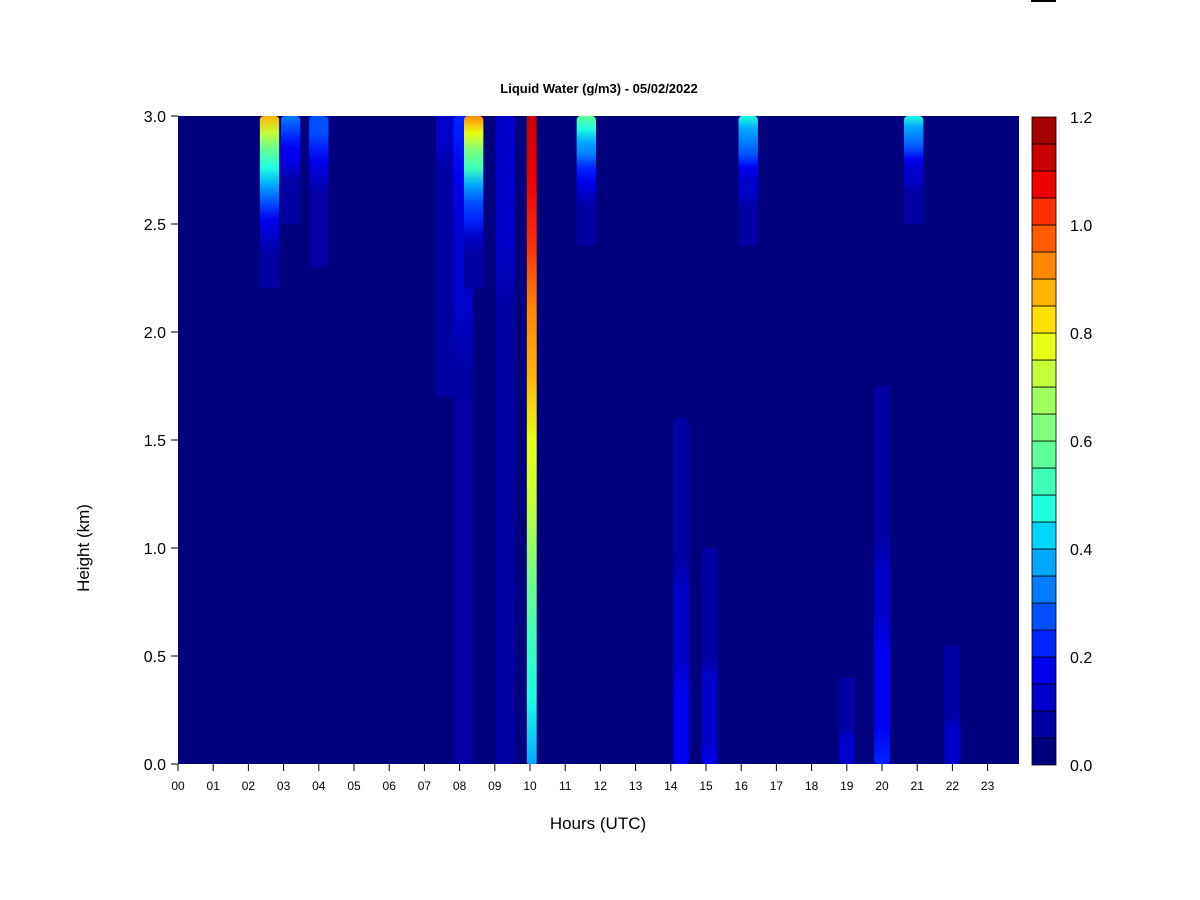 Image resolution: width=1200 pixels, height=900 pixels. What do you see at coordinates (460, 786) in the screenshot?
I see `x-tick-label: 08` at bounding box center [460, 786].